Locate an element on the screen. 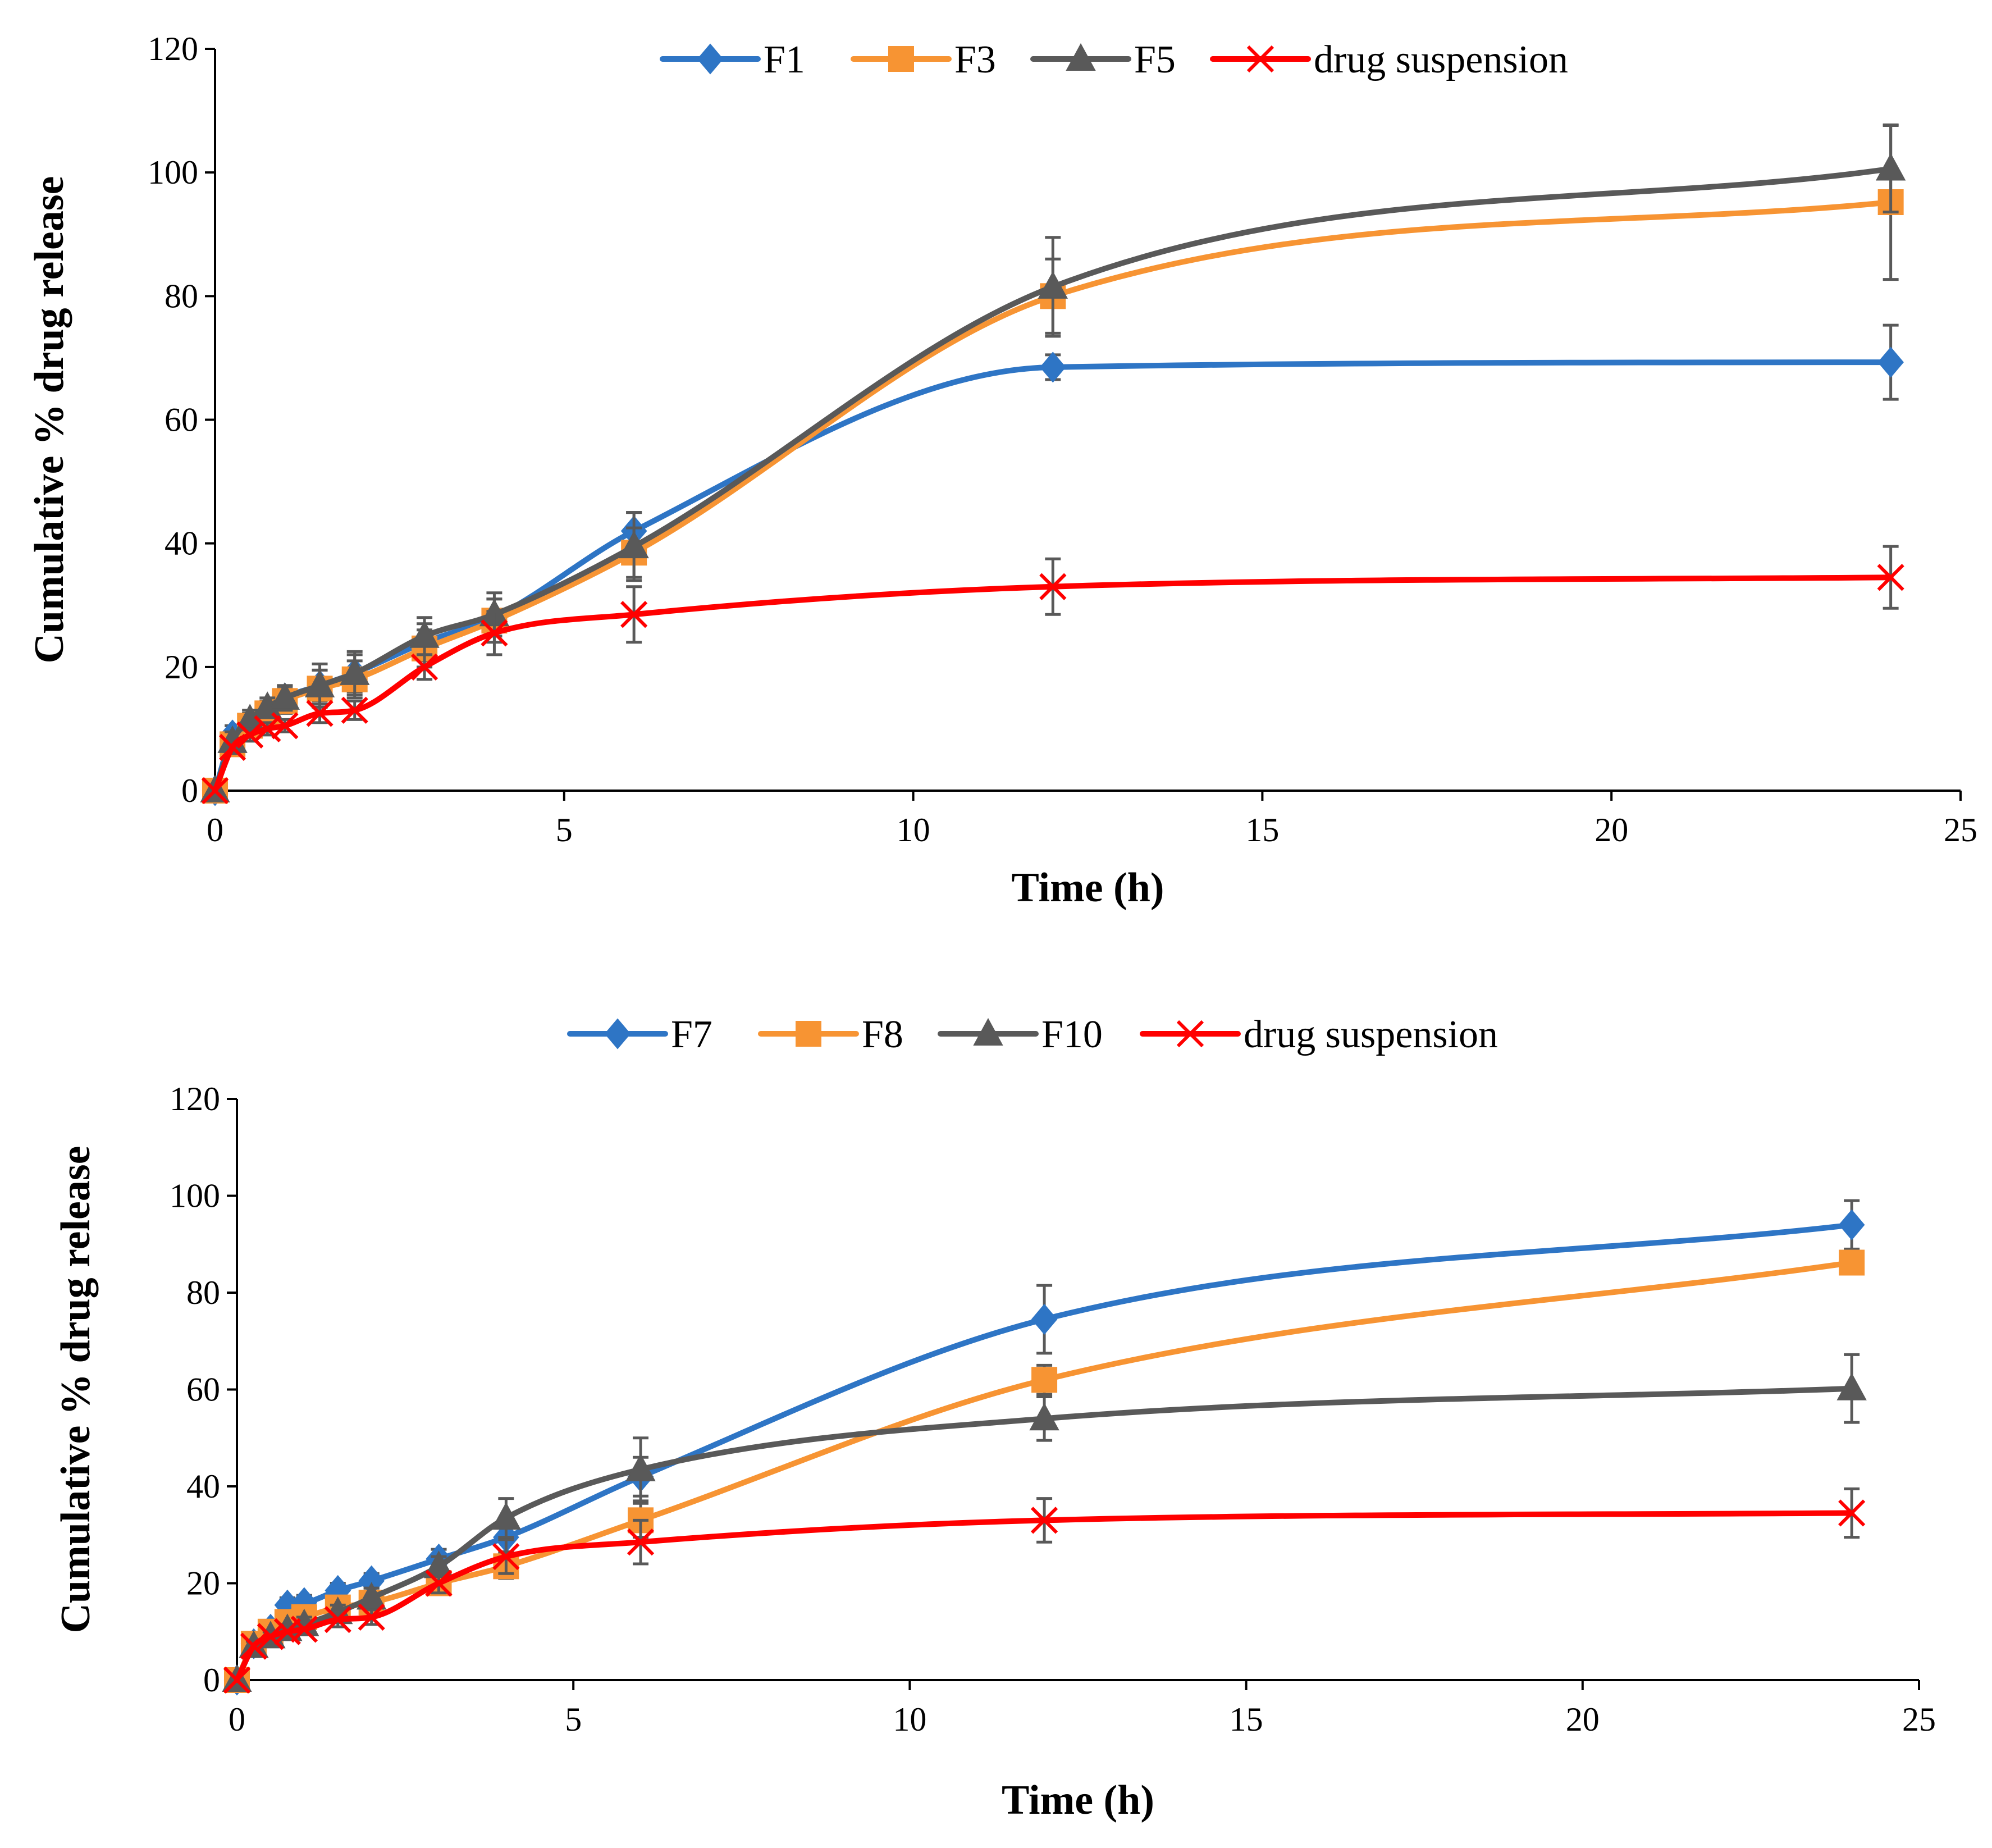  legend-marker-f5 is located at coordinates (1081, 57).